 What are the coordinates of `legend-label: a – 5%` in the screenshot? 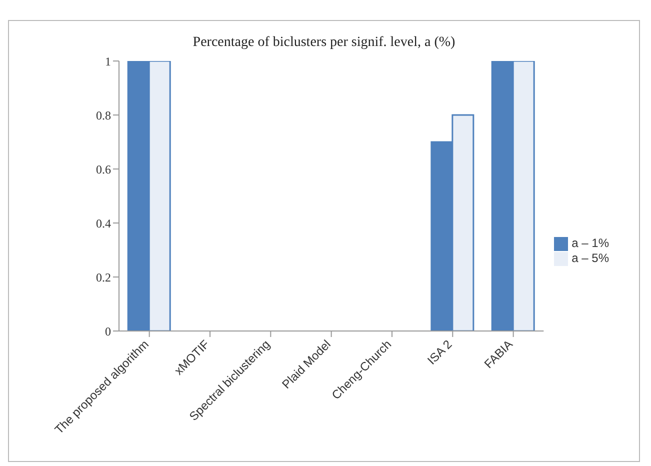 It's located at (590, 258).